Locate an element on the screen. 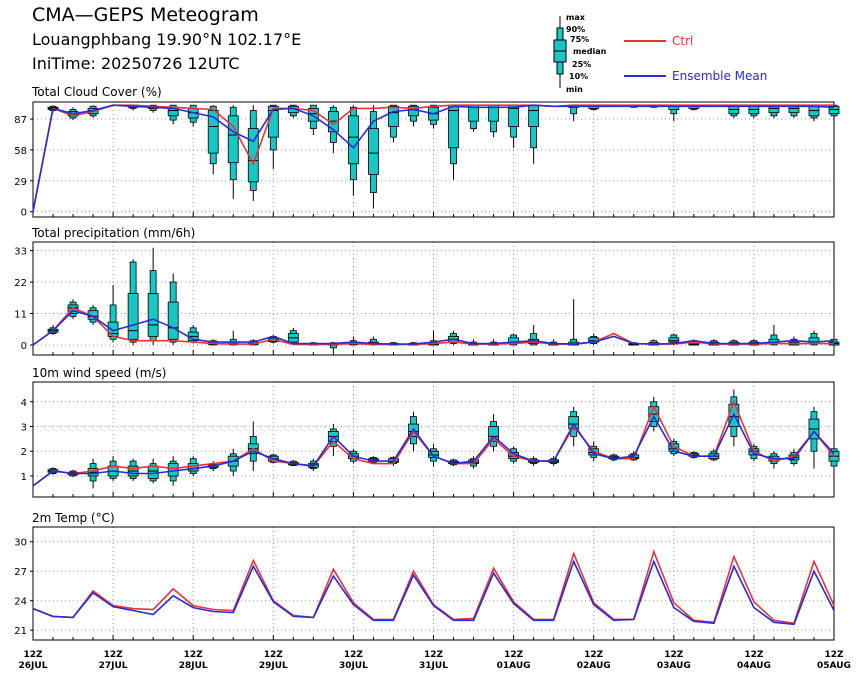  chart-title: CMA—GEPS Meteogram is located at coordinates (145, 15).